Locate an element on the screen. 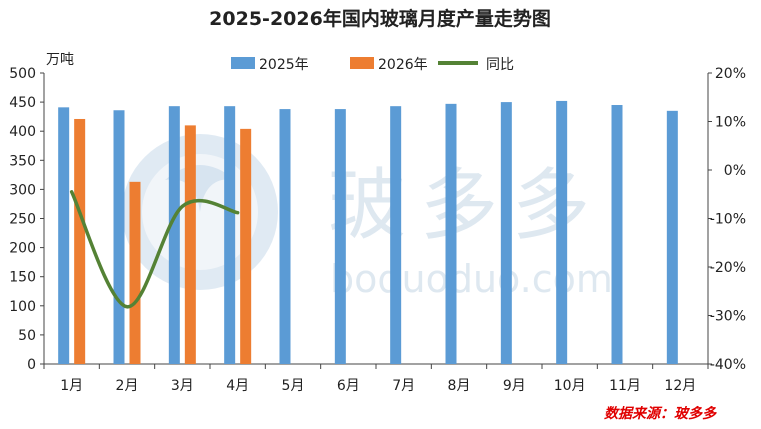  x-tick-label: 12月 is located at coordinates (680, 386).